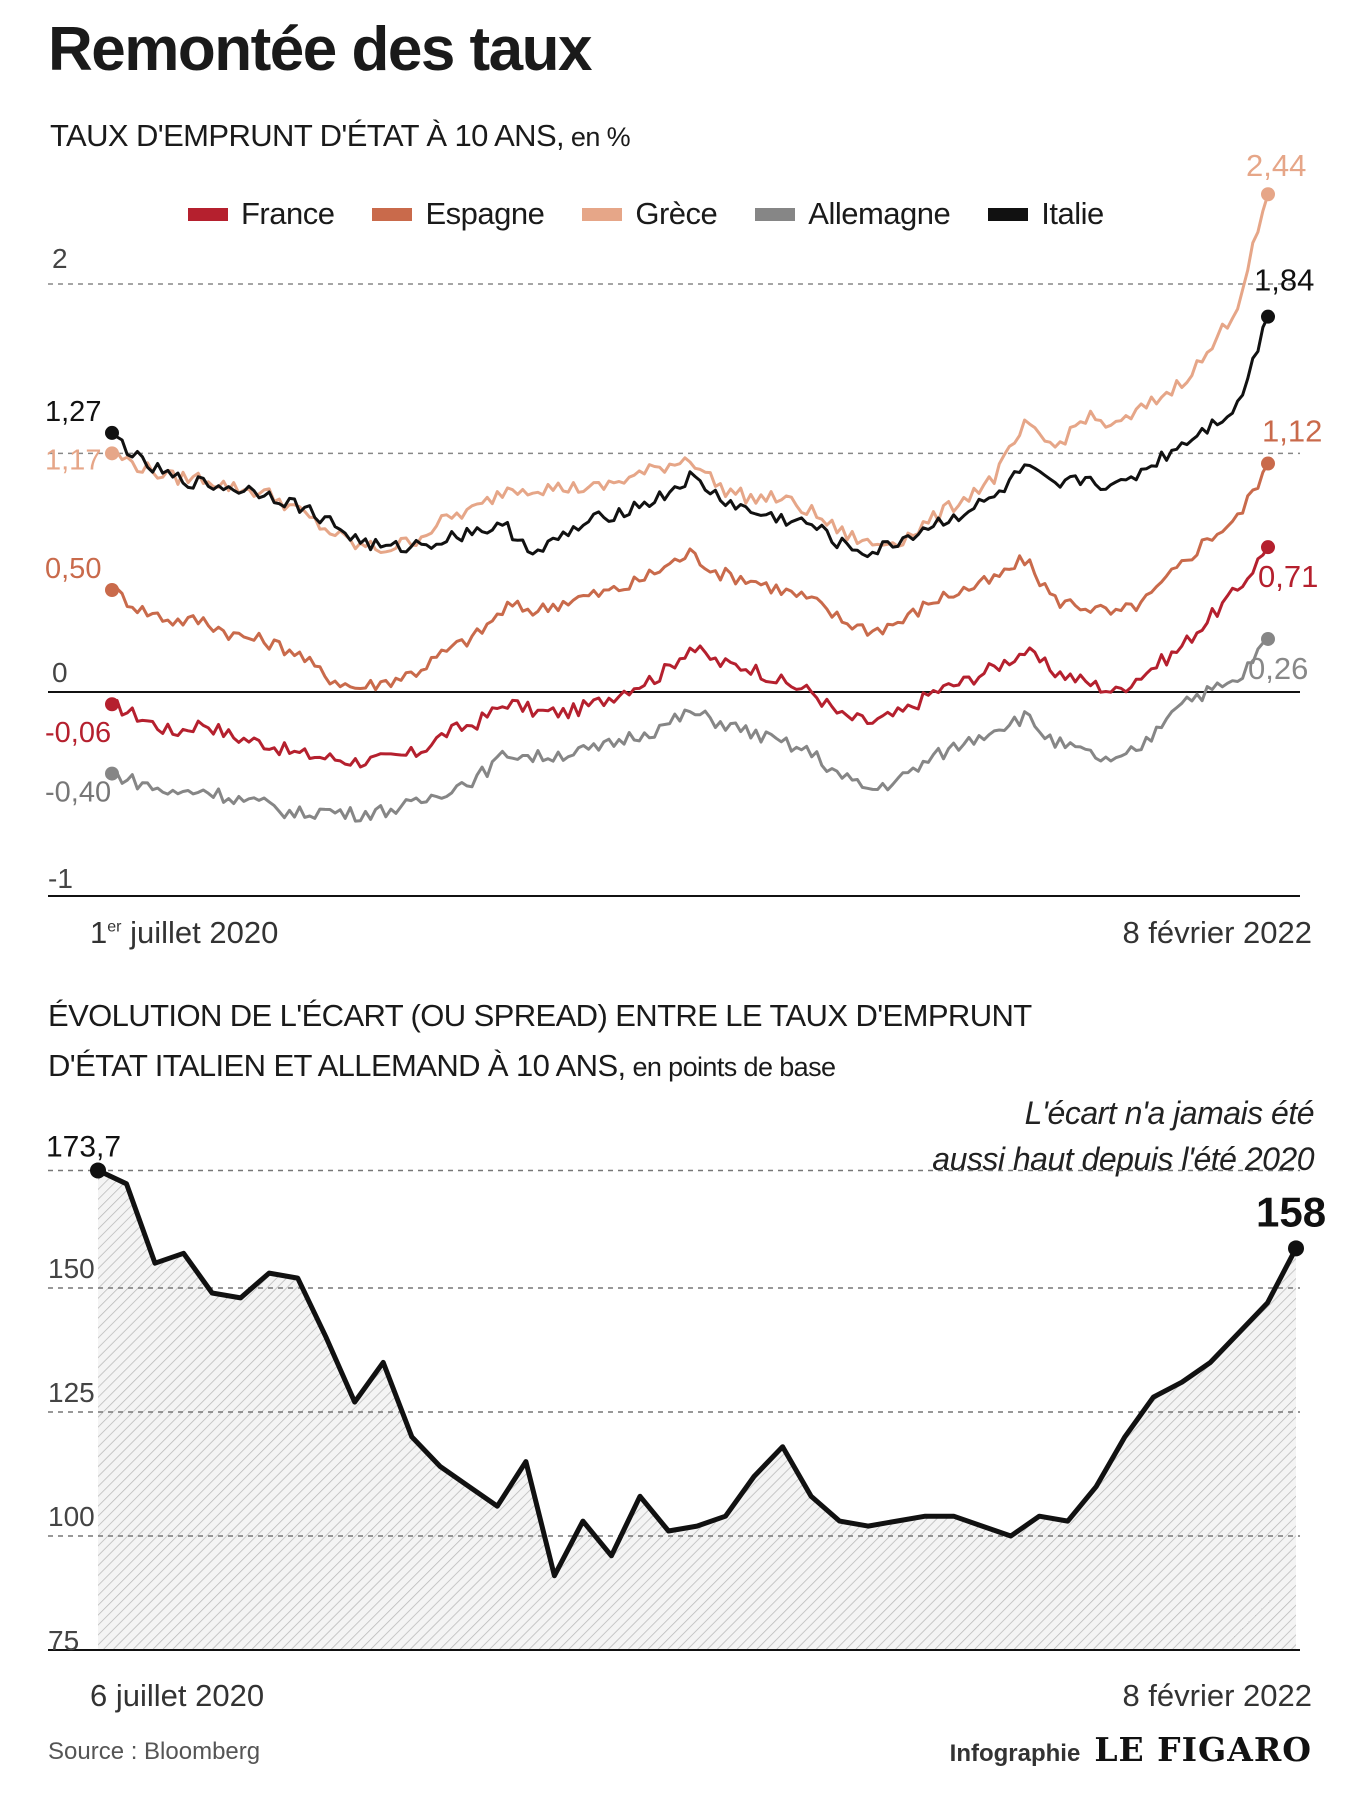 The height and width of the screenshot is (1806, 1366). Describe the element at coordinates (1292, 431) in the screenshot. I see `series-end-label: 1,12` at that location.